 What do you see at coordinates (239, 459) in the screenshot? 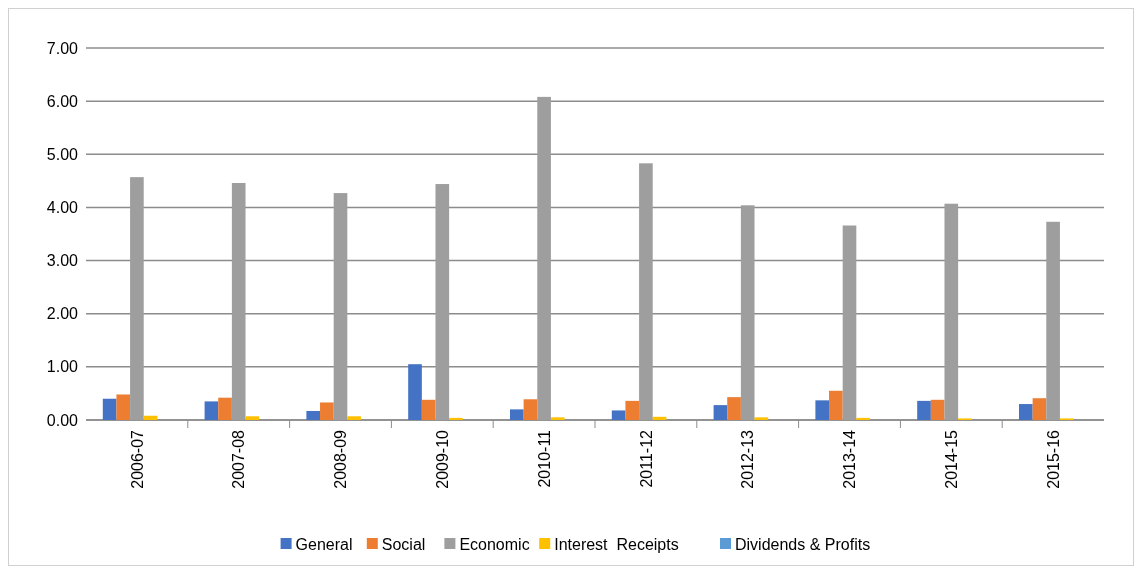
I see `x-tick-label: 2007-08` at bounding box center [239, 459].